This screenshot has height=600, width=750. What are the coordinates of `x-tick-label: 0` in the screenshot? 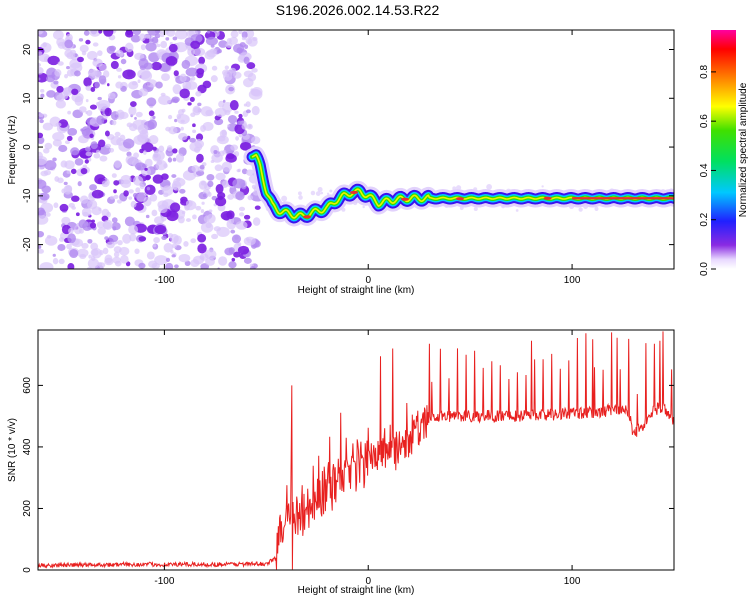 It's located at (368, 581).